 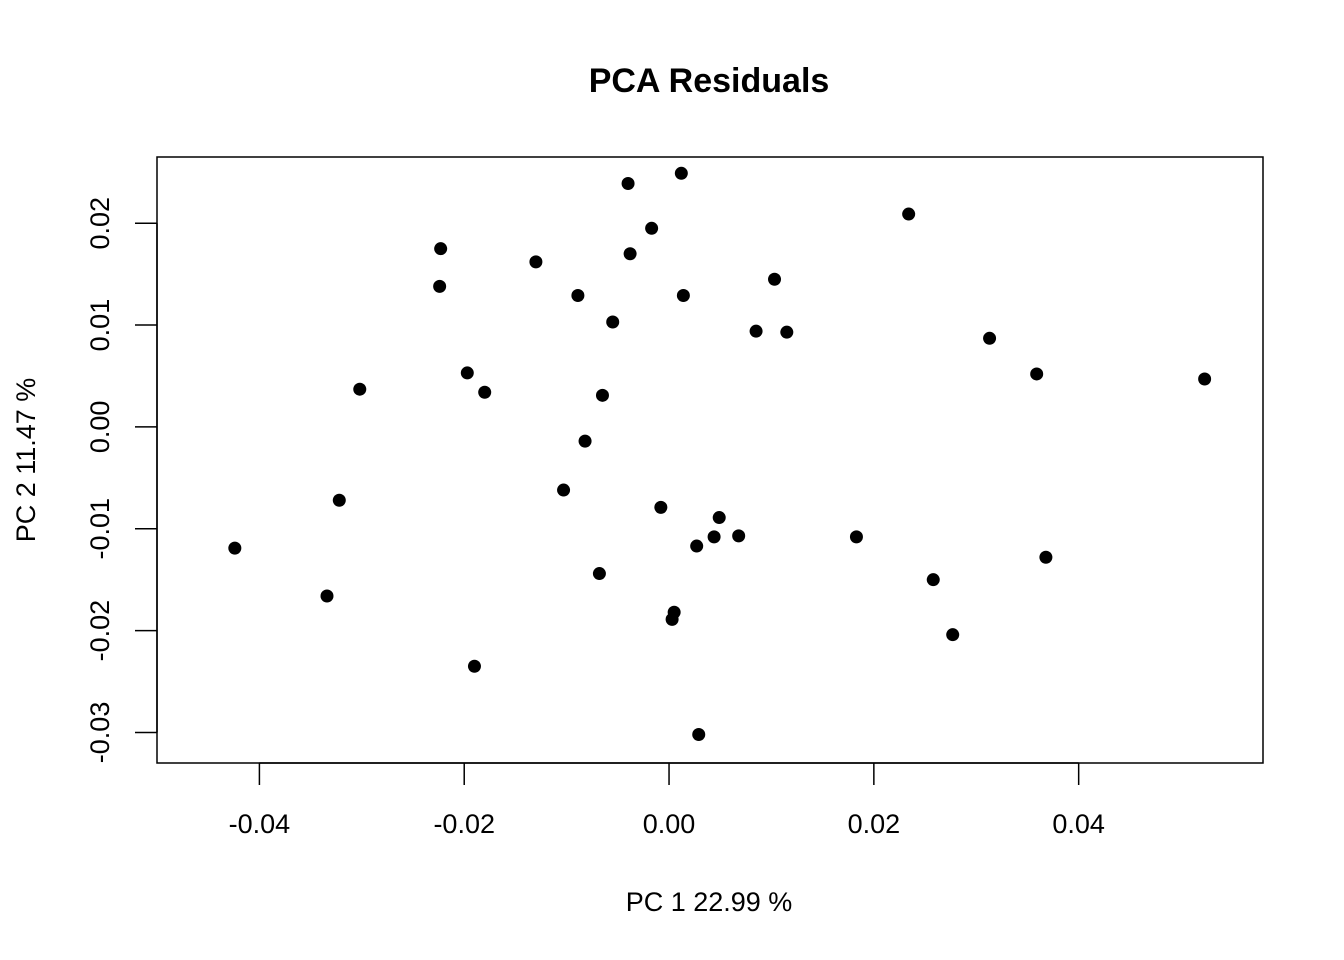 I want to click on x-axis-ticks: -0.04 -0.02 0.00 0.02 0.04, so click(x=667, y=801).